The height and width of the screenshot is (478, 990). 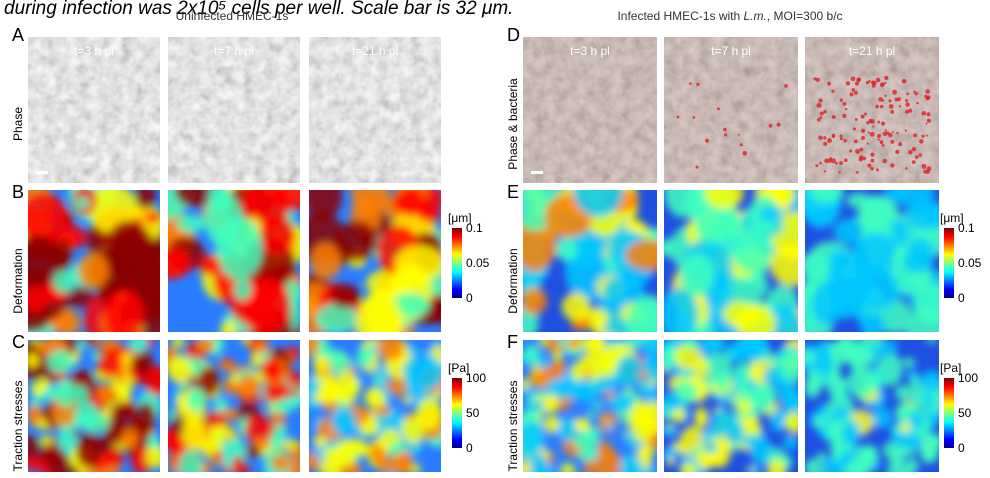 I want to click on colorbar-tick-label: 50, so click(x=473, y=413).